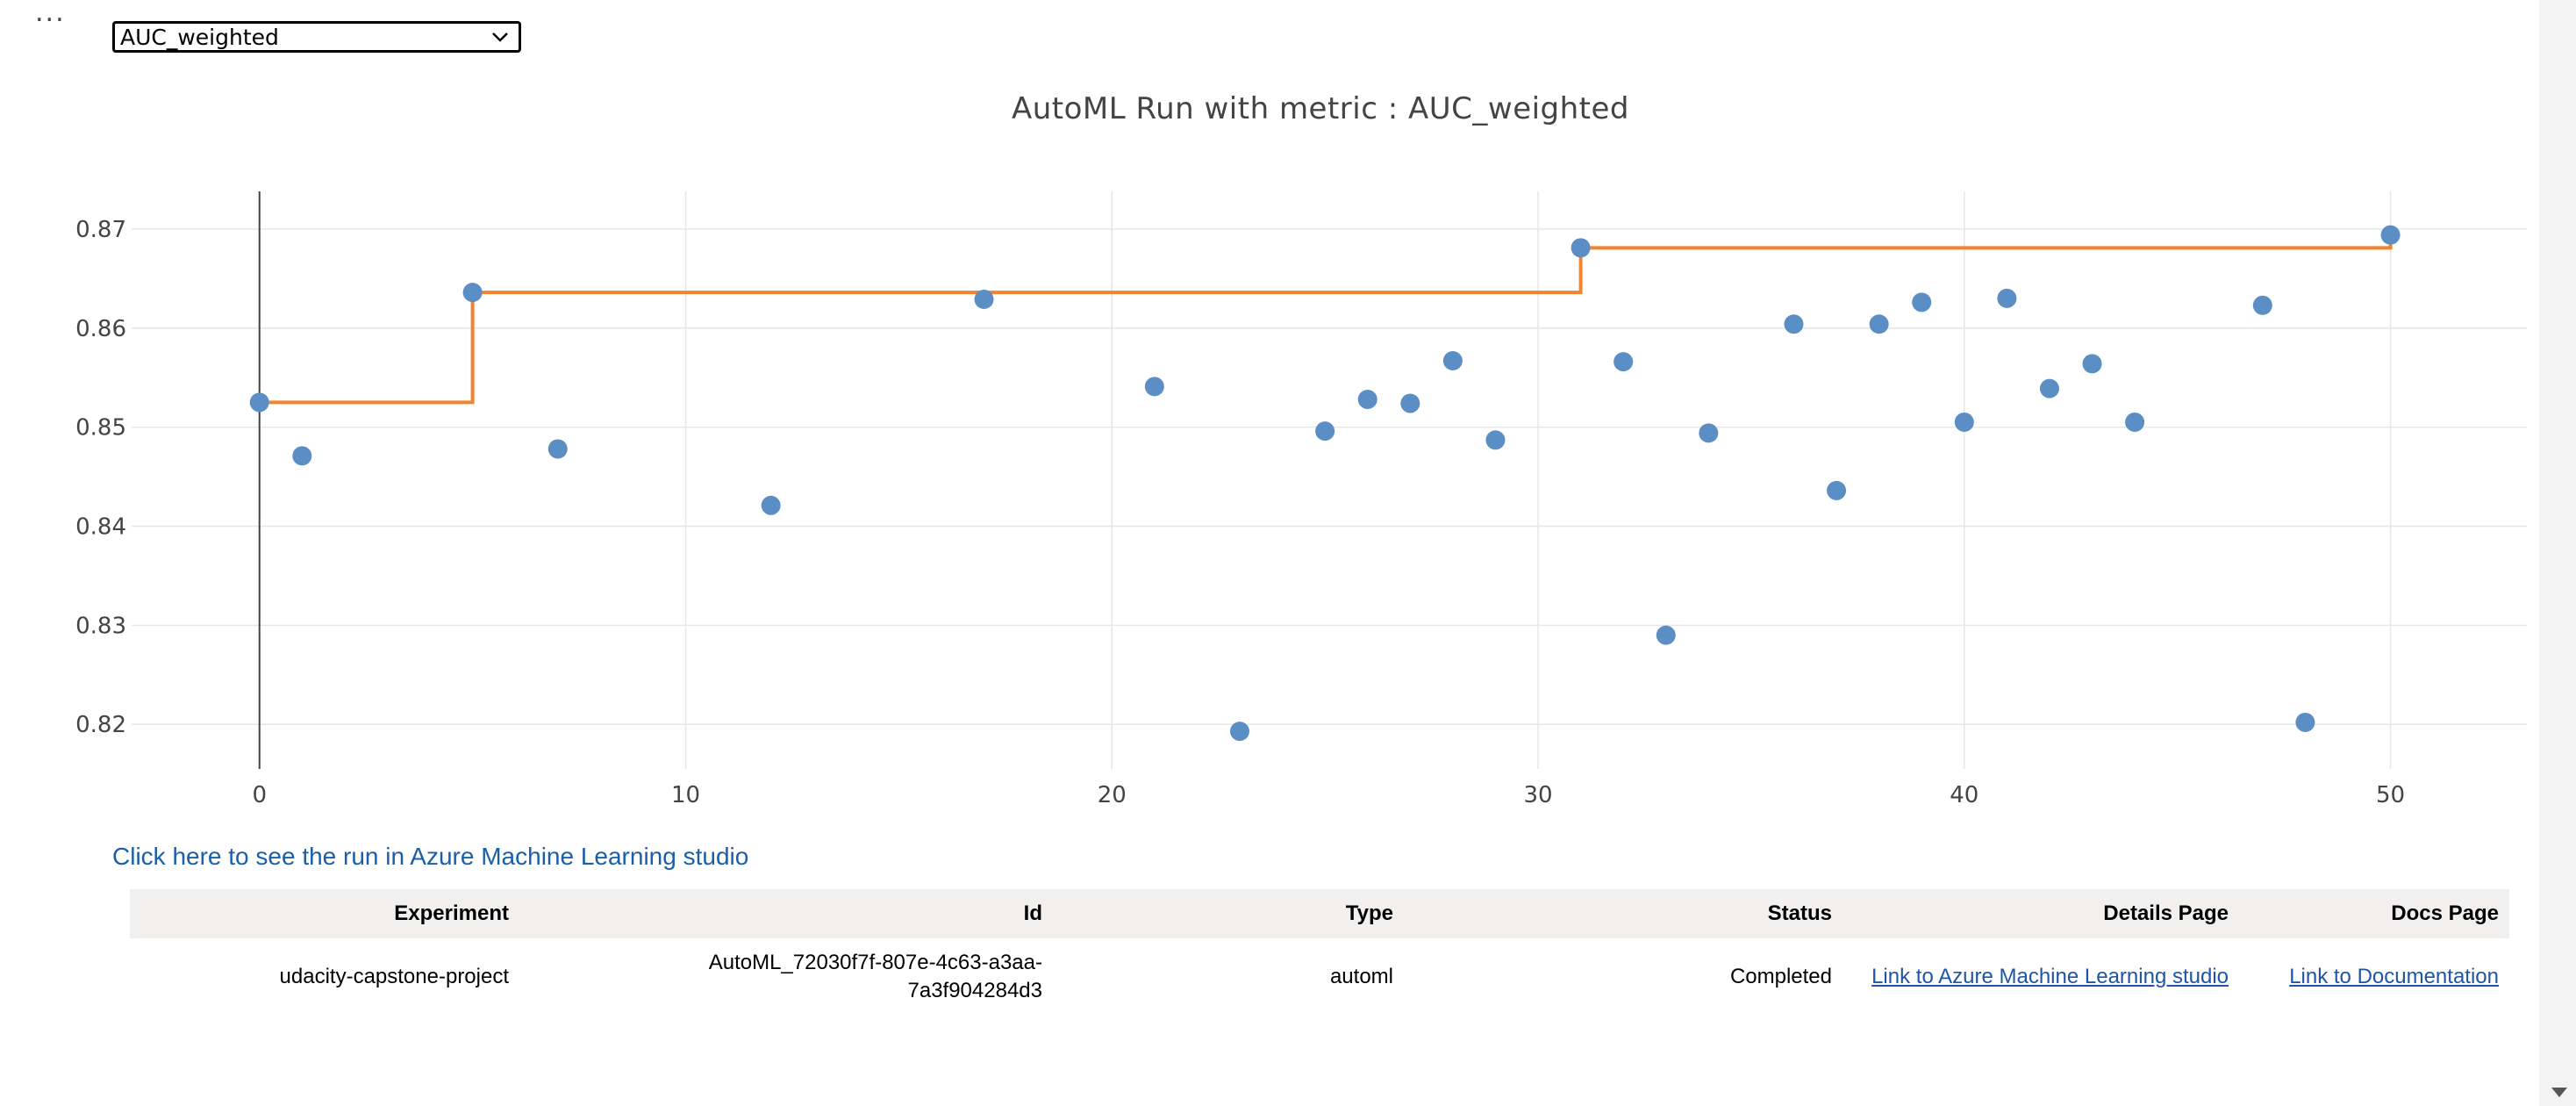 The height and width of the screenshot is (1106, 2576). I want to click on y-tick-label: 0.84, so click(100, 527).